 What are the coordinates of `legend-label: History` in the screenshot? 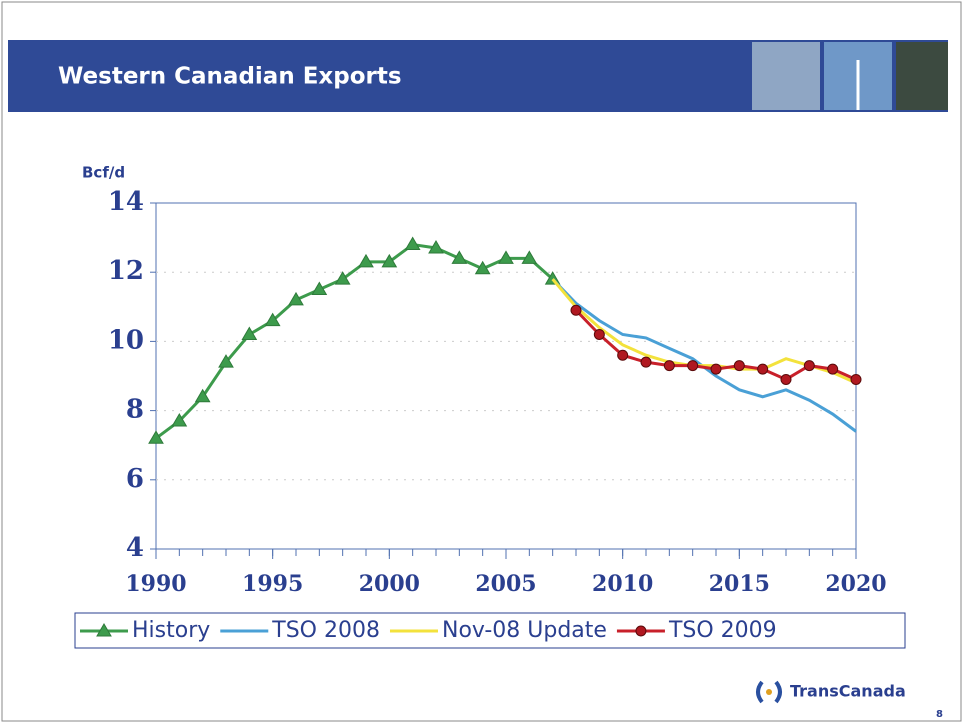 It's located at (171, 630).